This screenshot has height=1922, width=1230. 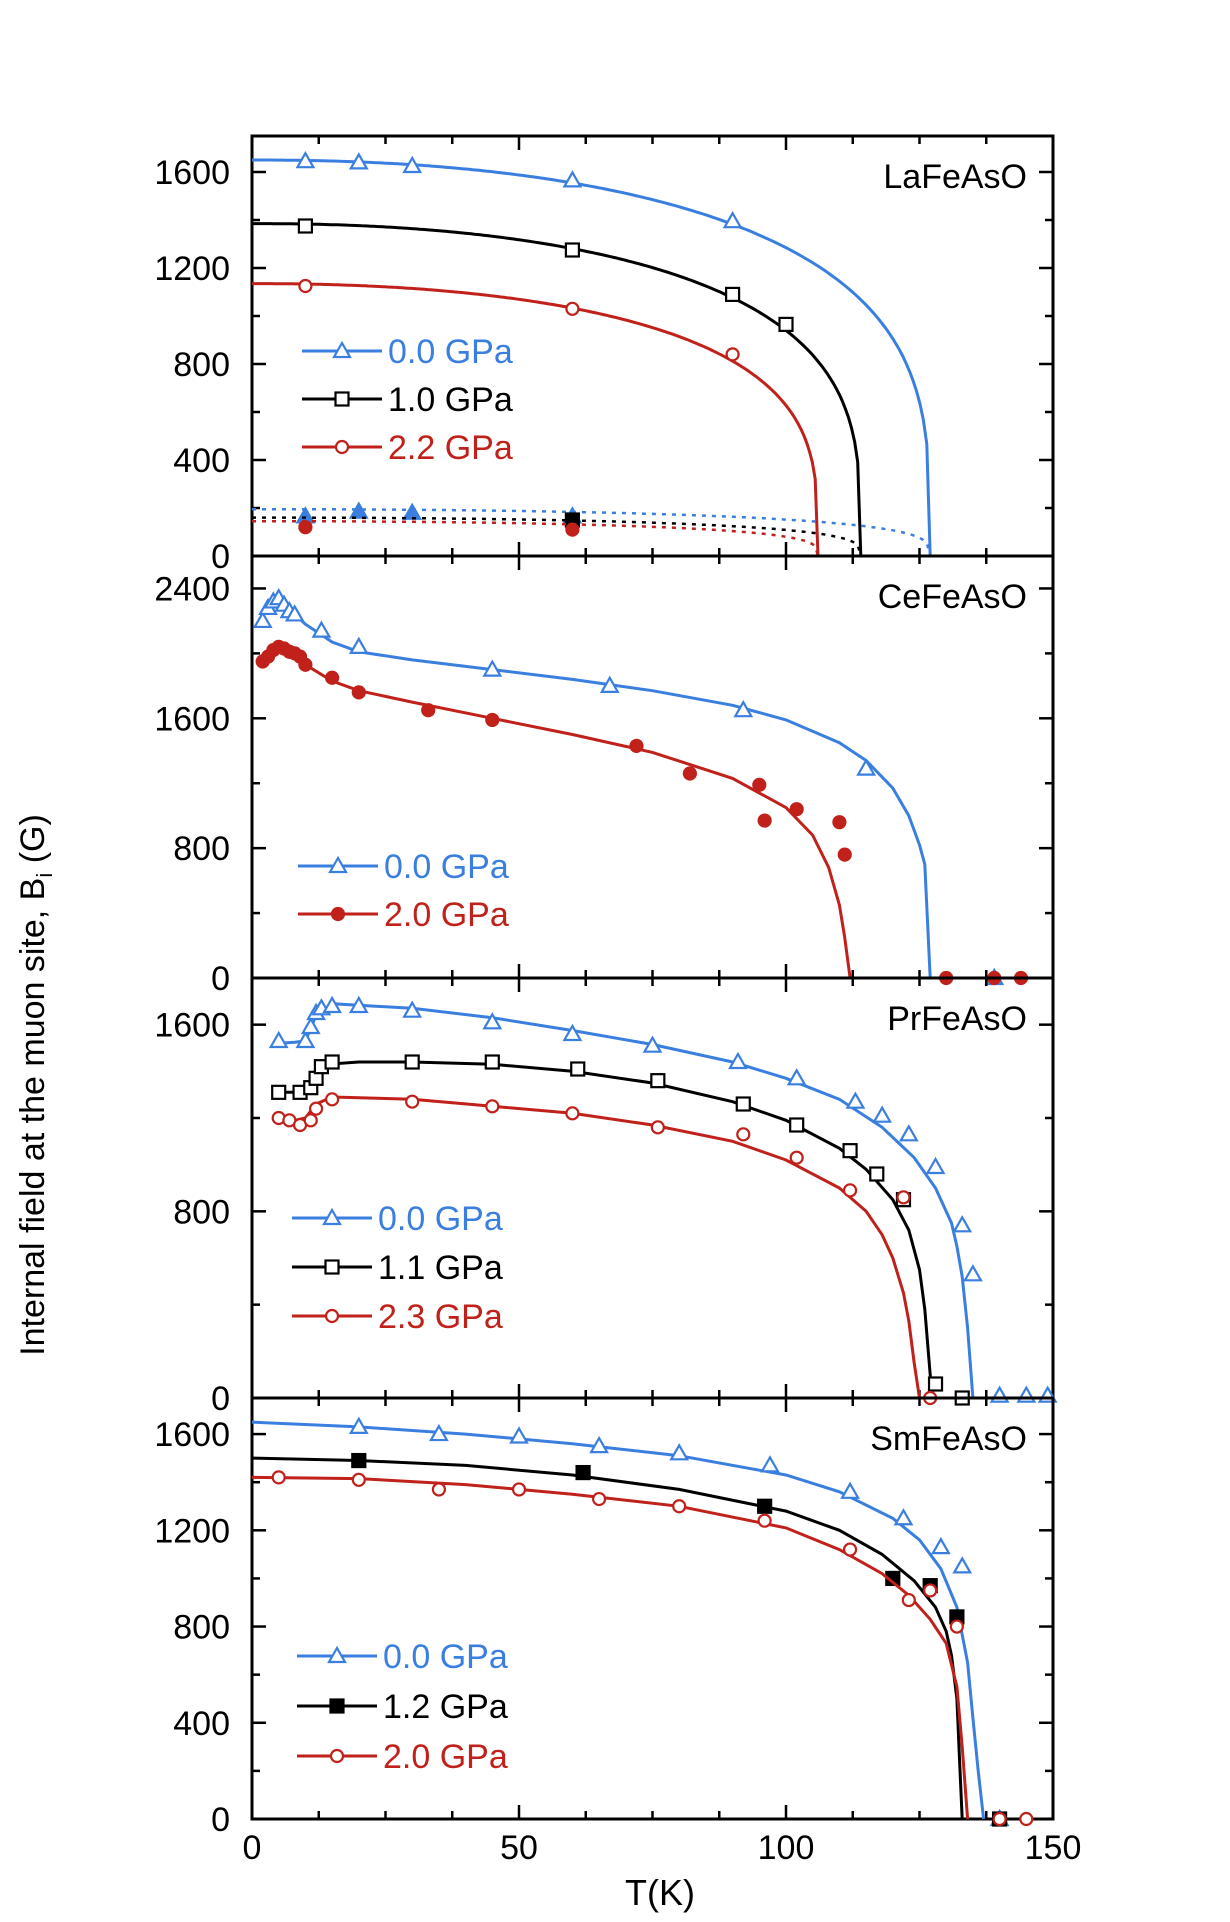 What do you see at coordinates (440, 1268) in the screenshot?
I see `legend-label: 1.1 GPa` at bounding box center [440, 1268].